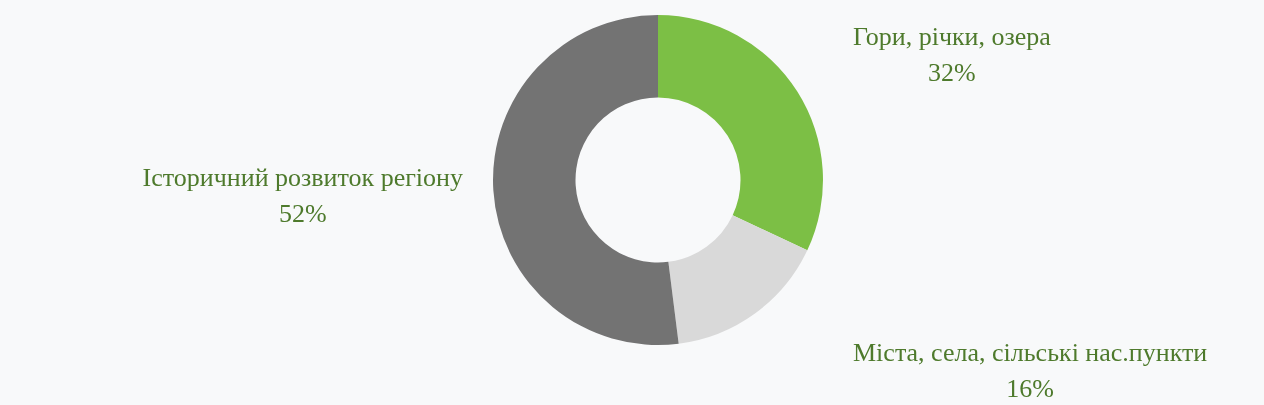 This screenshot has width=1264, height=405. What do you see at coordinates (302, 213) in the screenshot?
I see `data-label: 52%` at bounding box center [302, 213].